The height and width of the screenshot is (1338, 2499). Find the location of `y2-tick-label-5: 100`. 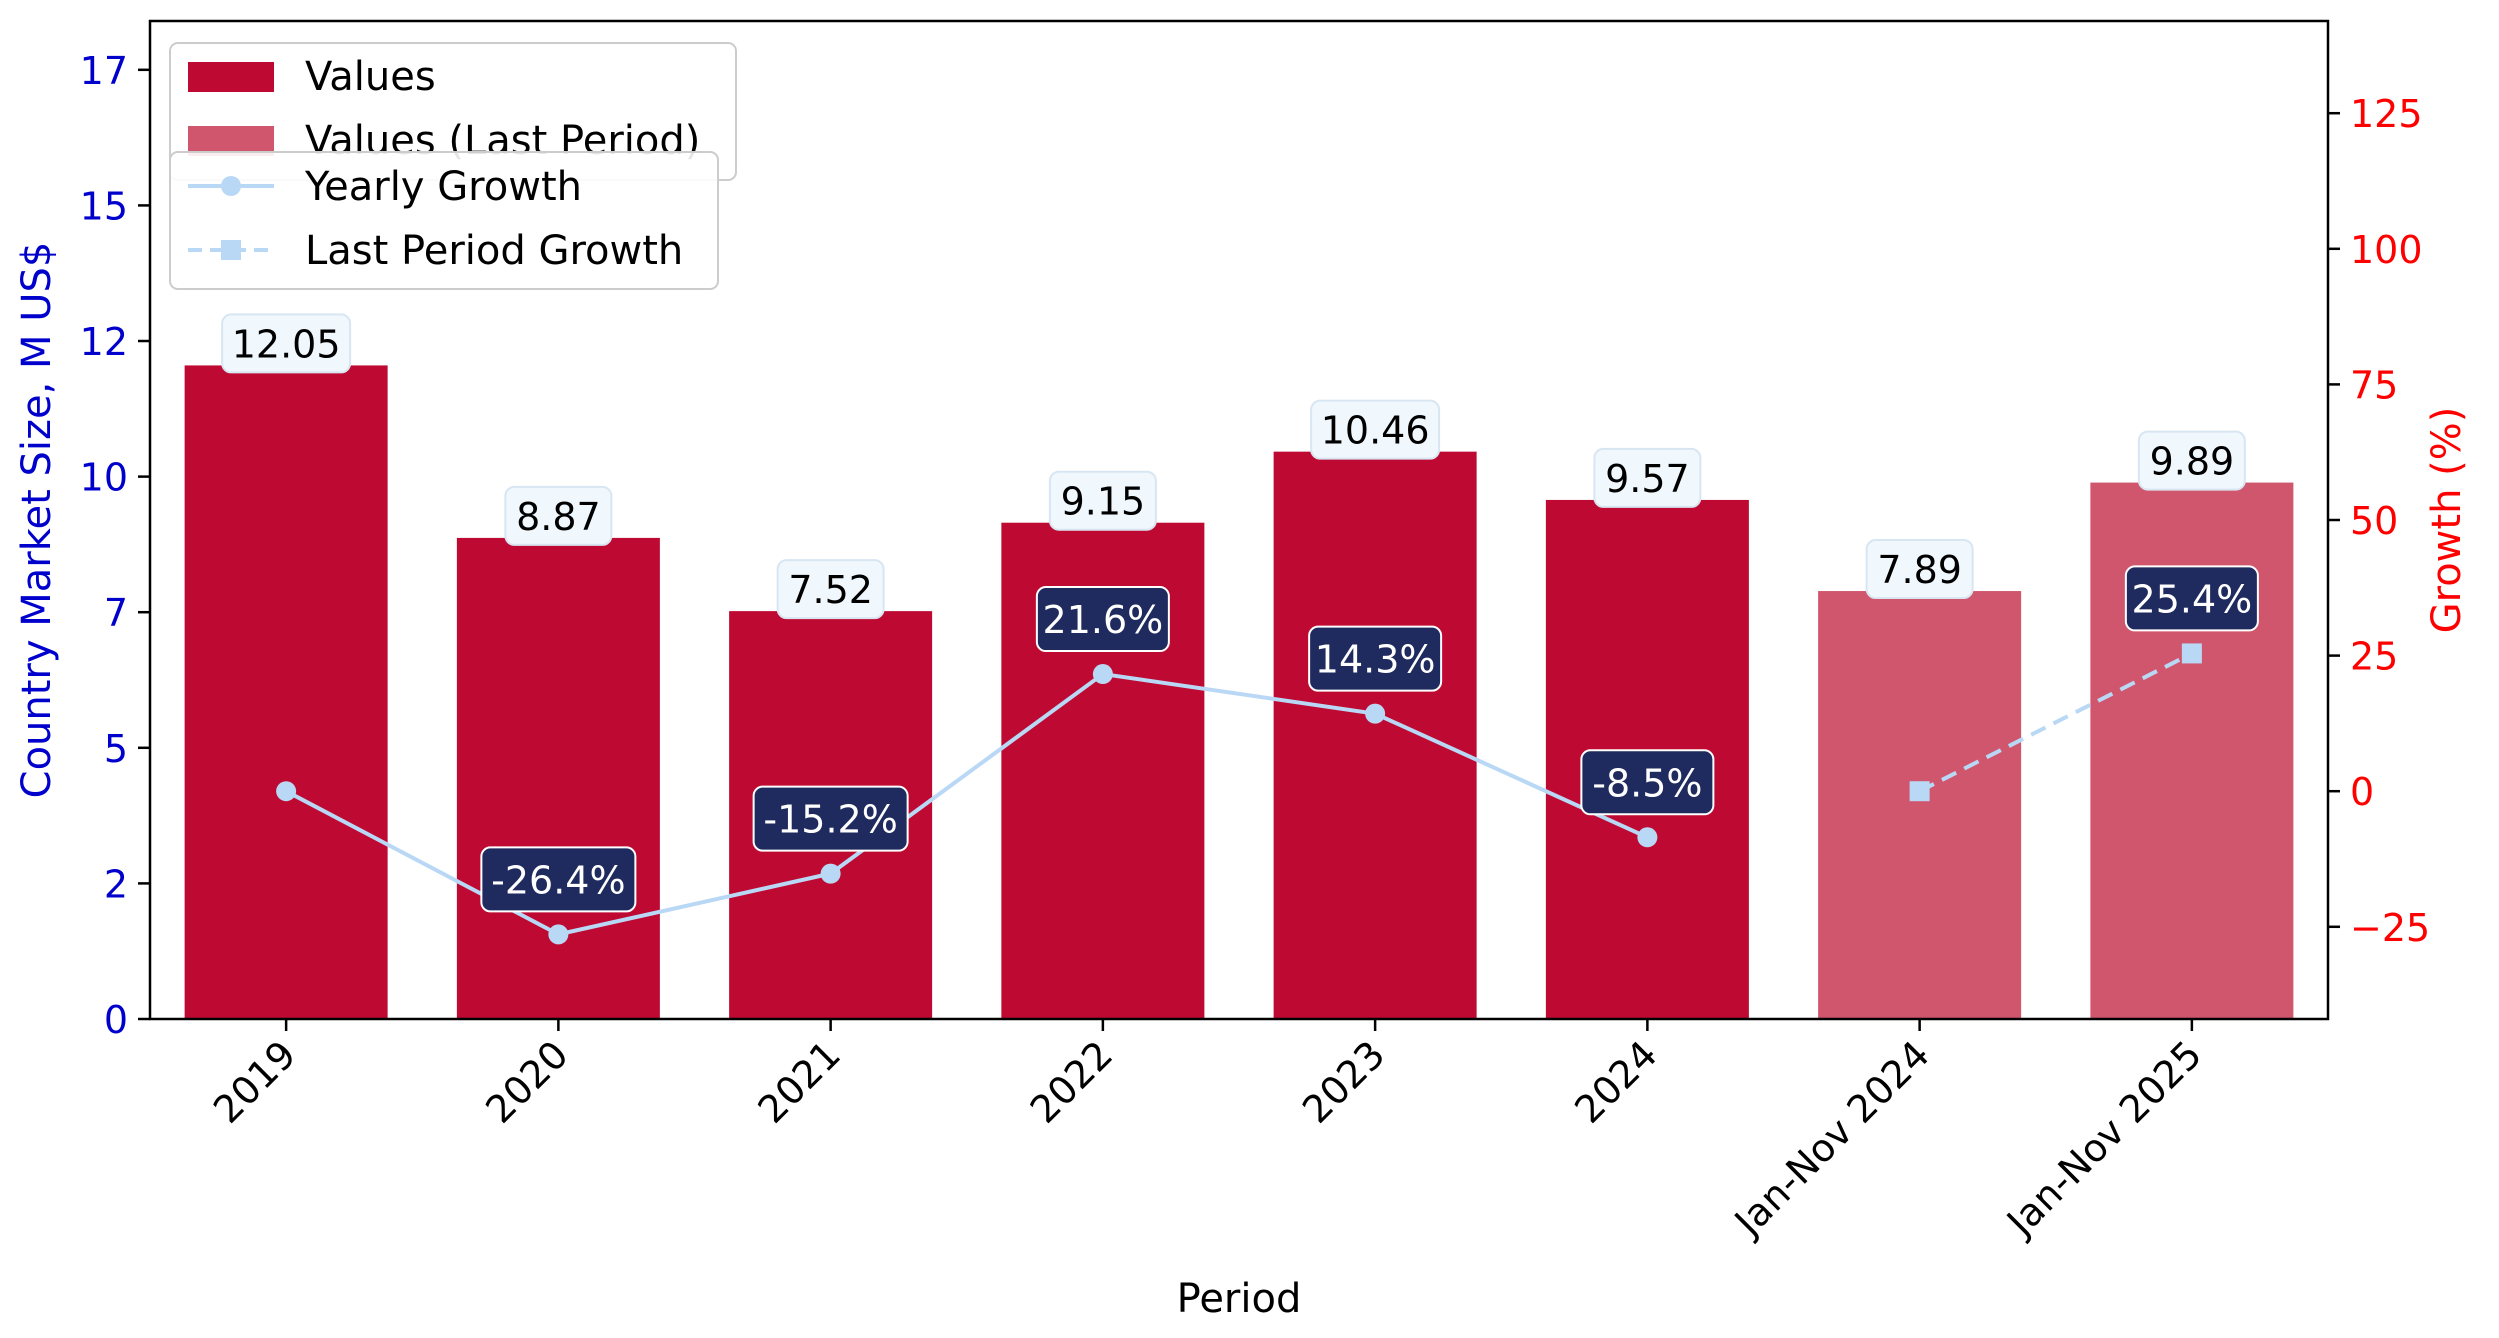

y2-tick-label-5: 100 is located at coordinates (2386, 250).